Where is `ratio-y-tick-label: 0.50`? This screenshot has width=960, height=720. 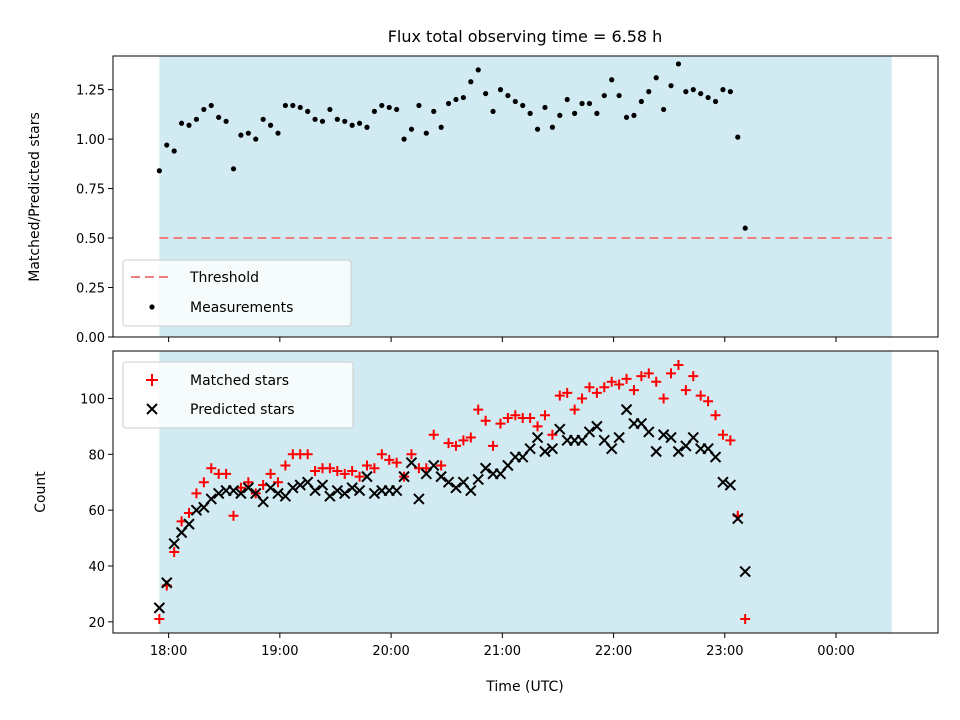 ratio-y-tick-label: 0.50 is located at coordinates (90, 239).